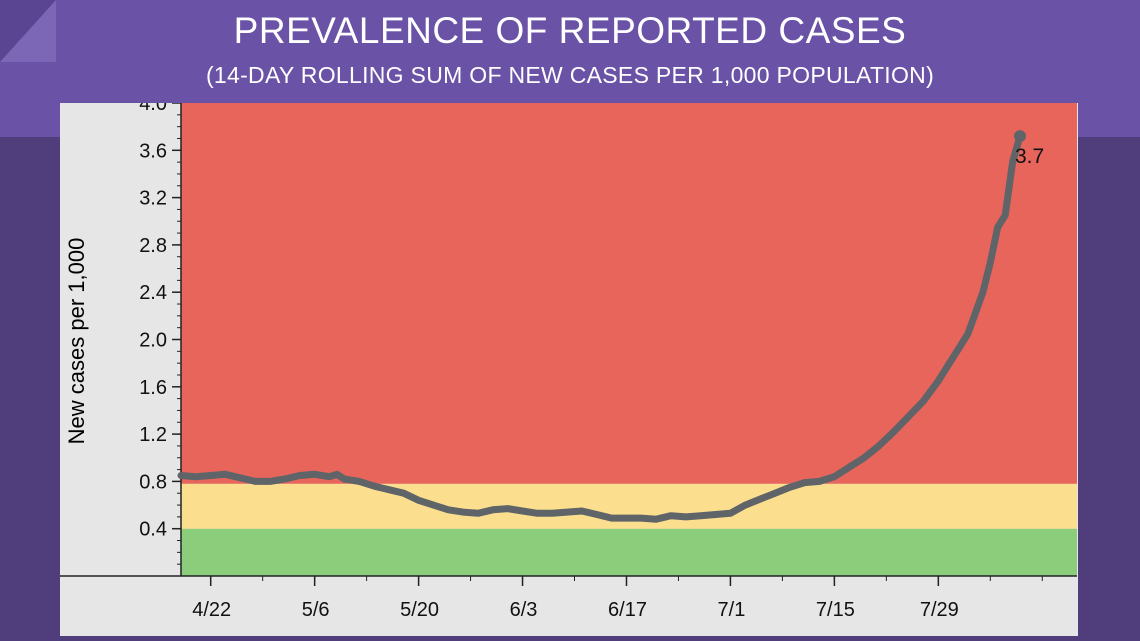  I want to click on x-tick-label: 7/15, so click(835, 610).